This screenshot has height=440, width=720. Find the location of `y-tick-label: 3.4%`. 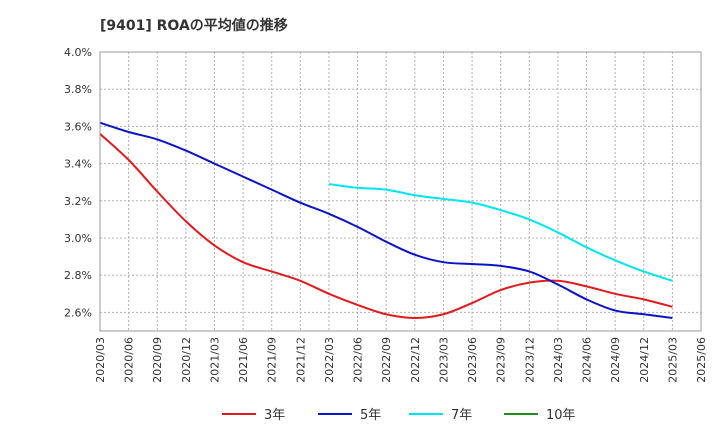

y-tick-label: 3.4% is located at coordinates (78, 164).